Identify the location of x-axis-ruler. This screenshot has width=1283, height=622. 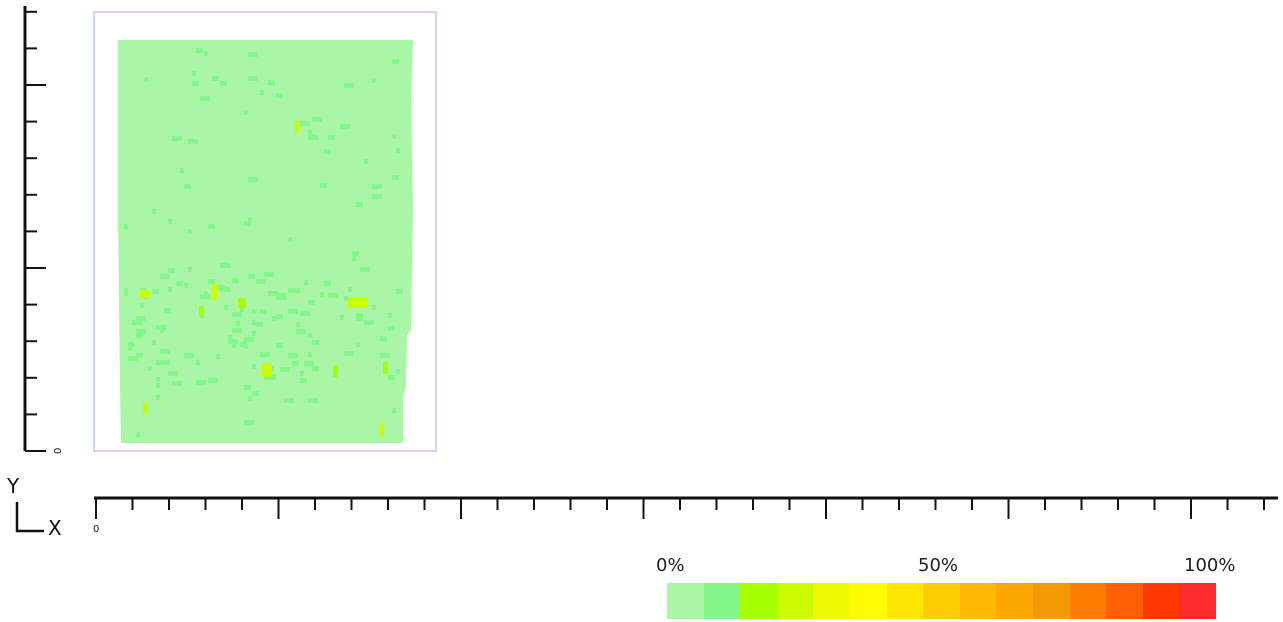
(686, 507).